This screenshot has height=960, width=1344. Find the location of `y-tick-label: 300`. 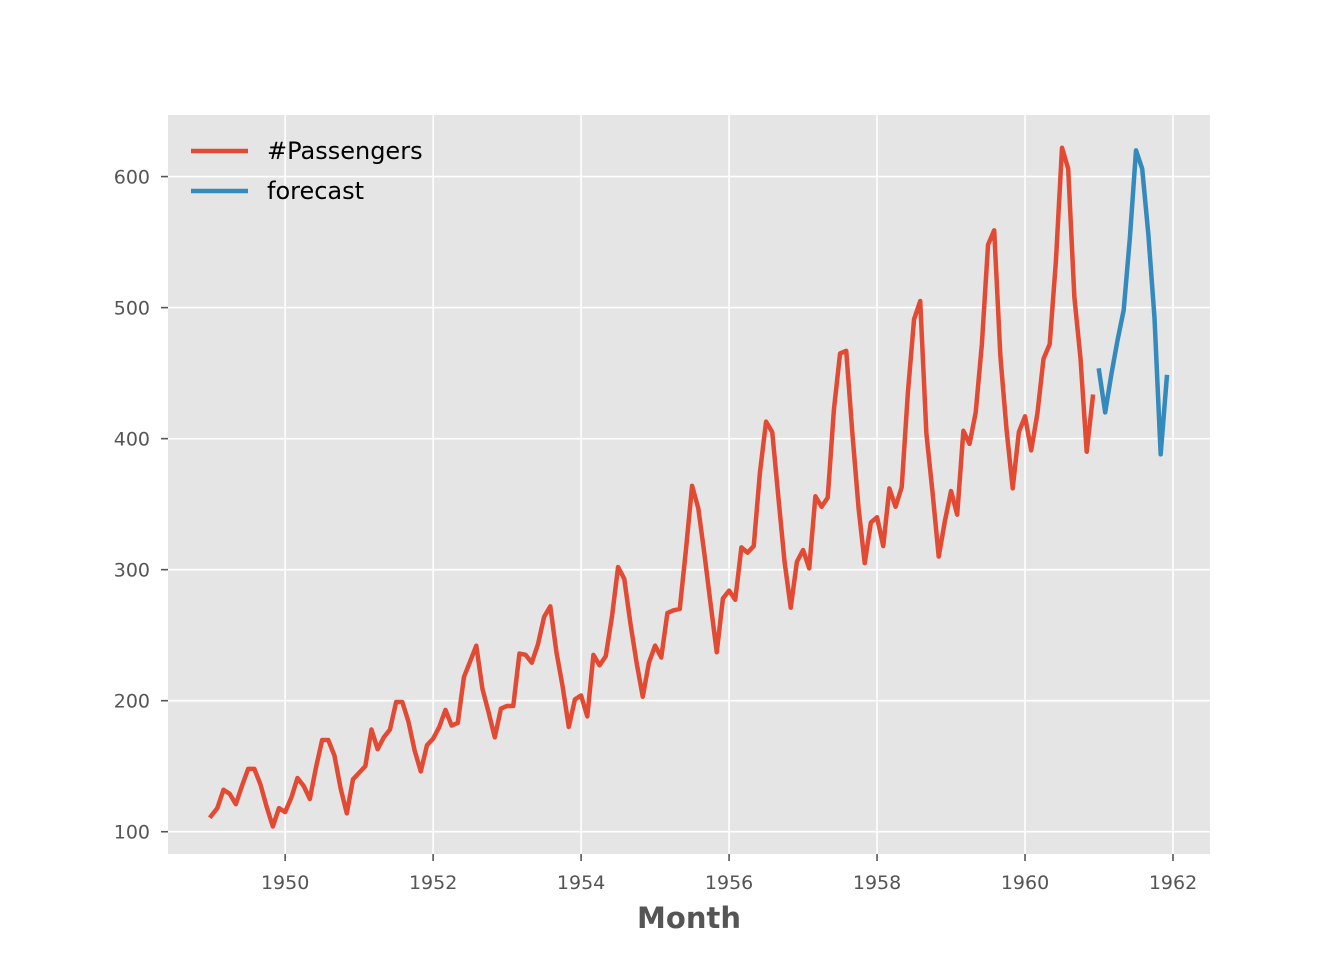

y-tick-label: 300 is located at coordinates (132, 571).